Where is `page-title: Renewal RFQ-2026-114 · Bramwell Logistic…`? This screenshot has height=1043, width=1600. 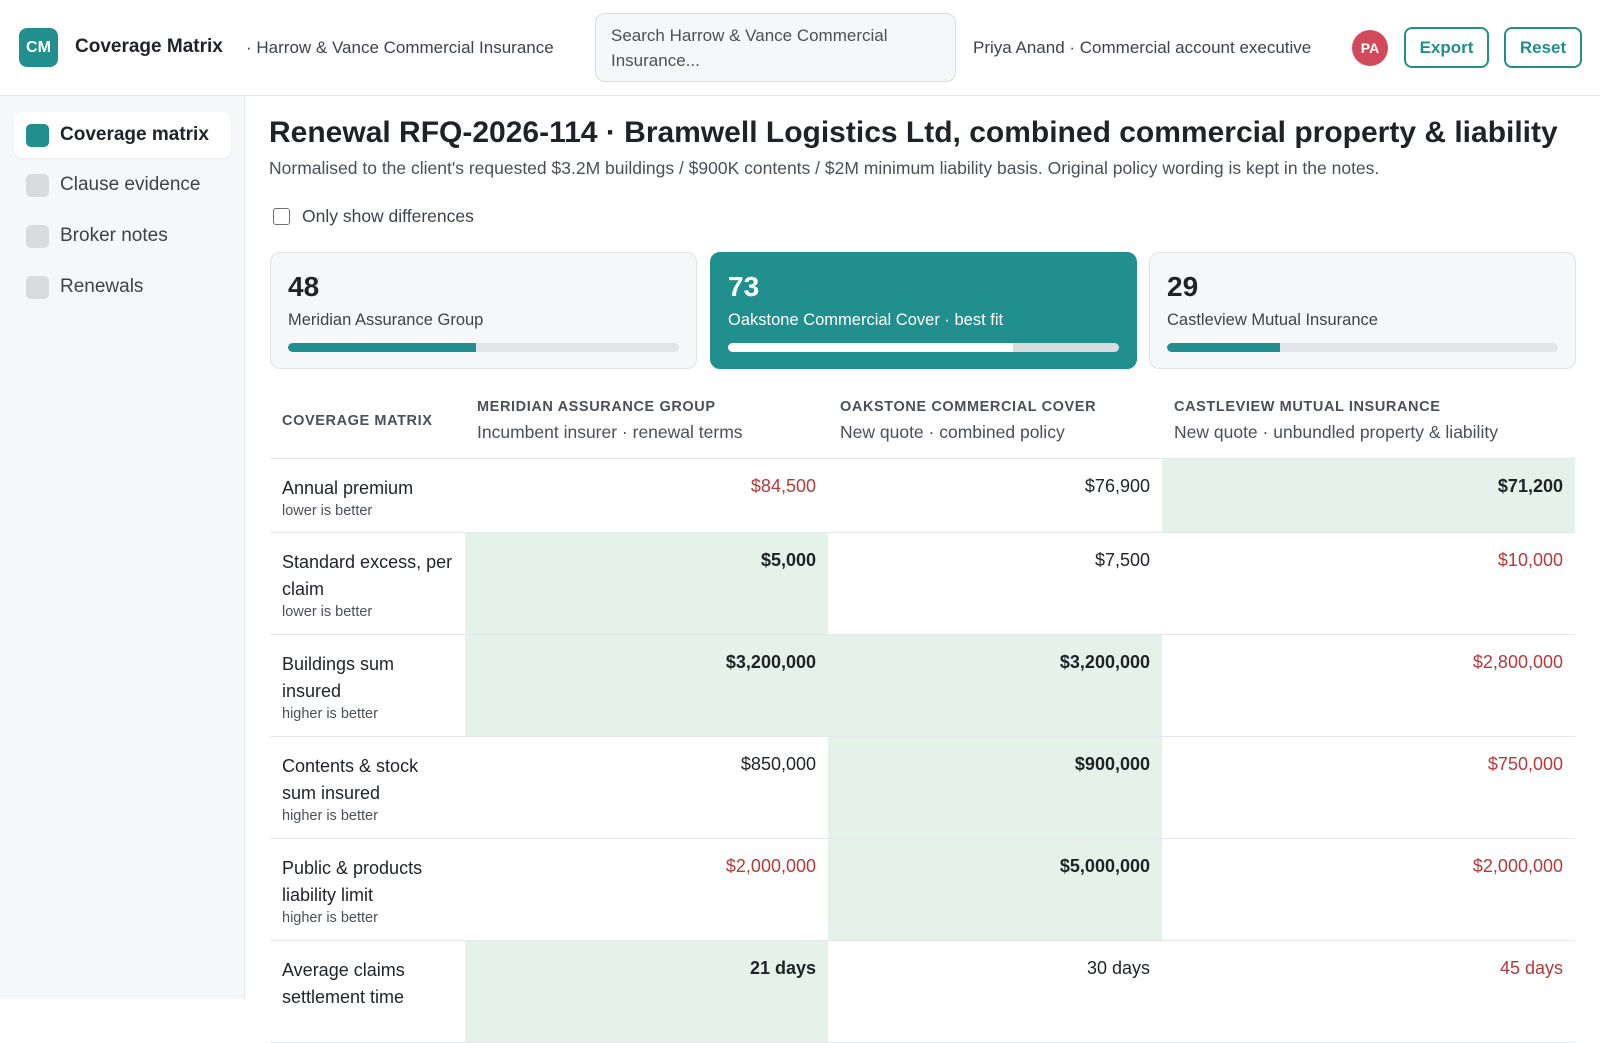
page-title: Renewal RFQ-2026-114 · Bramwell Logistic… is located at coordinates (913, 132).